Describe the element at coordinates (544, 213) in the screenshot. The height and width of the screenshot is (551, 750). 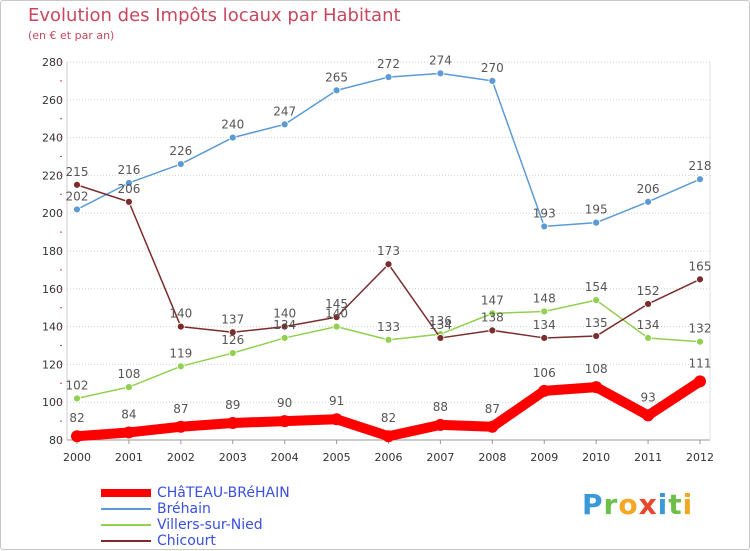
I see `data-label: 193` at that location.